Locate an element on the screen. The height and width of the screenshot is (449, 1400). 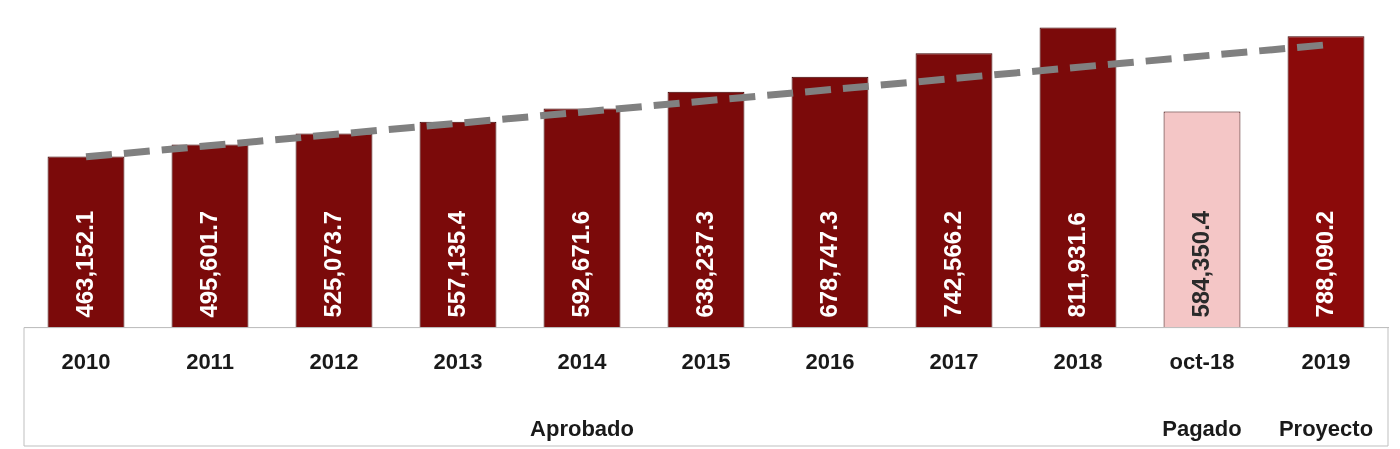
x-tick-label: 2011 is located at coordinates (210, 361).